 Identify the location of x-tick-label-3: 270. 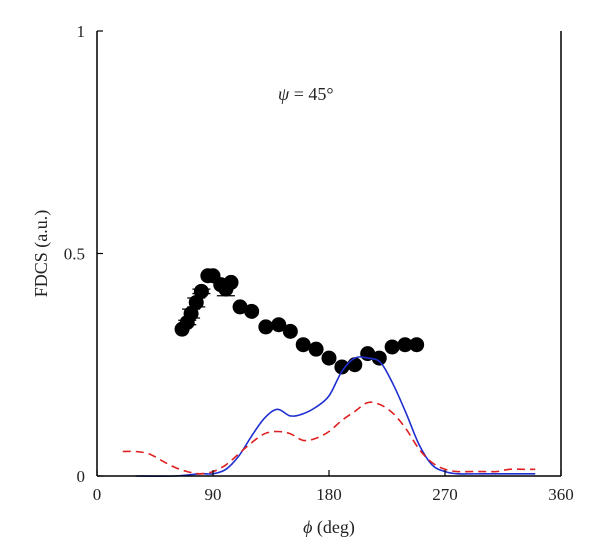
(445, 494).